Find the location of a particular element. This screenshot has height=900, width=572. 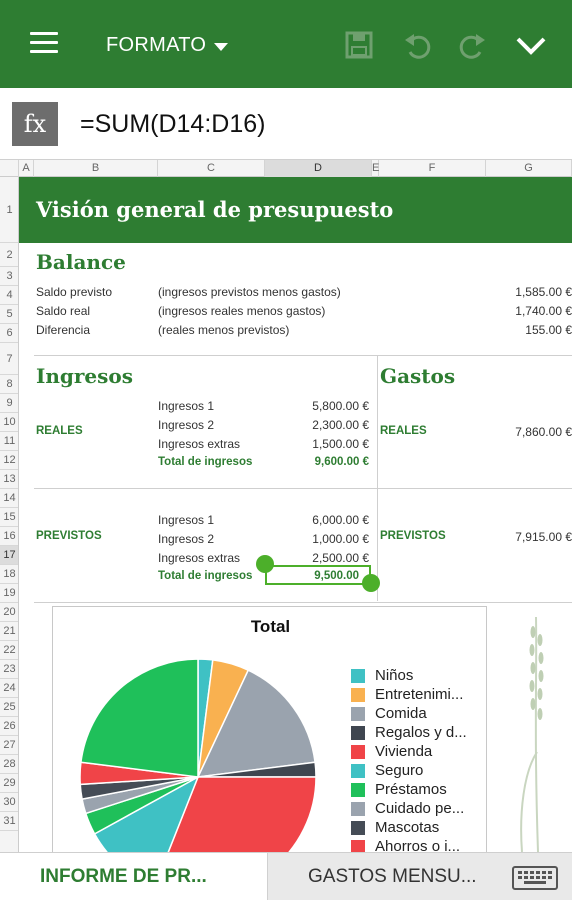

format-dropdown: FORMATO is located at coordinates (167, 45).